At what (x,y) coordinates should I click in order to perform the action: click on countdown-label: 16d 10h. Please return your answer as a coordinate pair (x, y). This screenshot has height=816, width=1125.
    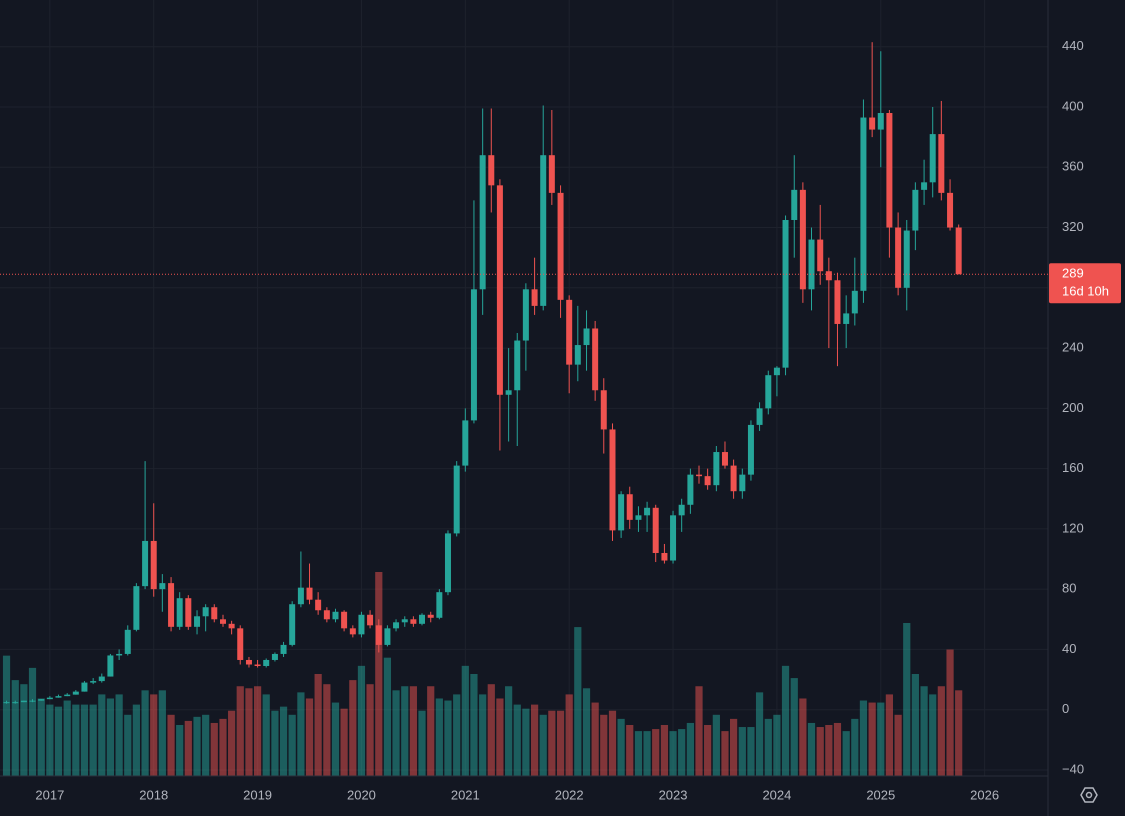
    Looking at the image, I should click on (1085, 291).